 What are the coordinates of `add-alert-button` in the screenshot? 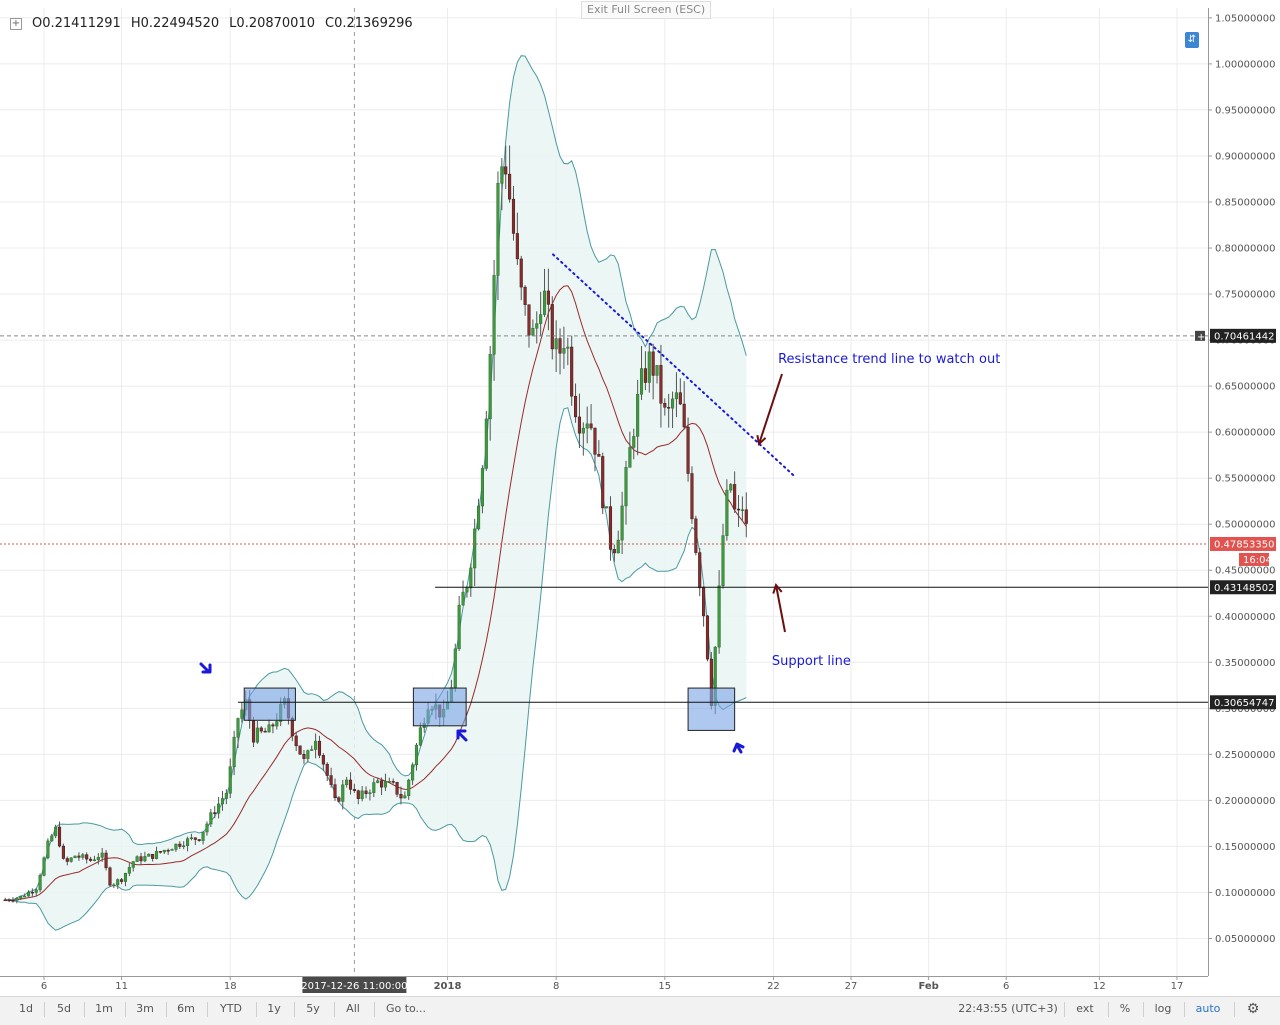 It's located at (1200, 335).